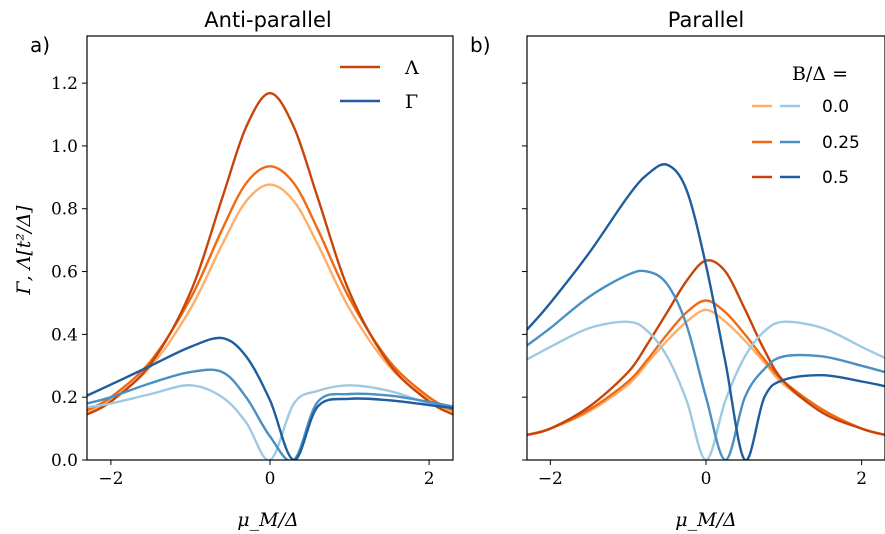 Image resolution: width=885 pixels, height=534 pixels. Describe the element at coordinates (64, 210) in the screenshot. I see `y-tick-label: 0.8` at that location.